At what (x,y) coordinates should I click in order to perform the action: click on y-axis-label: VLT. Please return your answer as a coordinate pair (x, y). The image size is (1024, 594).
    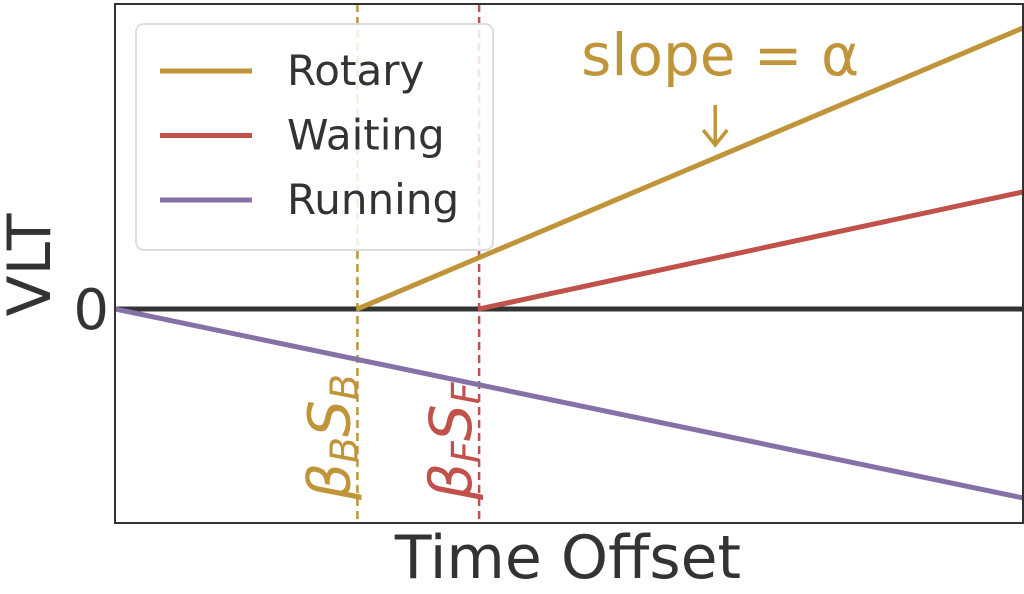
    Looking at the image, I should click on (32, 264).